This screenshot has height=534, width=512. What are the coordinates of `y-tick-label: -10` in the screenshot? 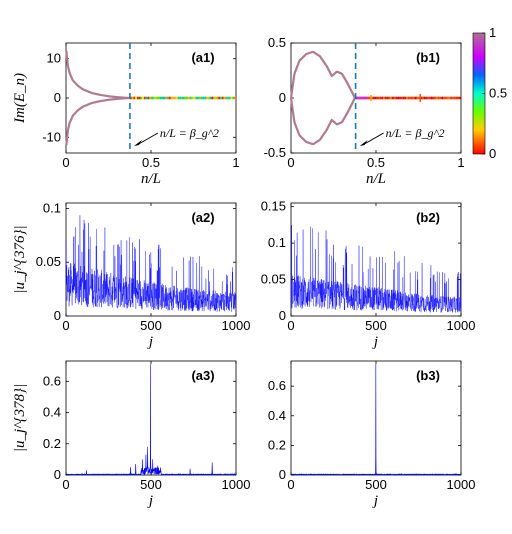 It's located at (51, 136).